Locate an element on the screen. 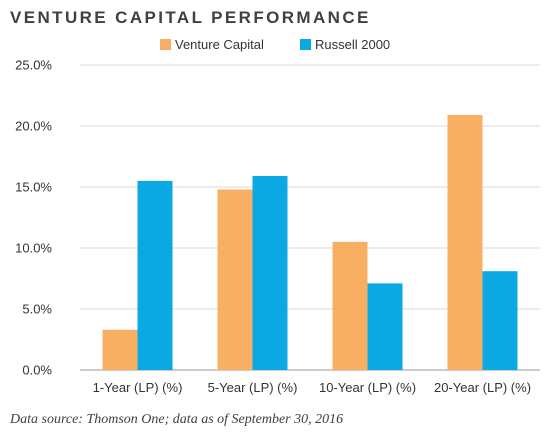 The width and height of the screenshot is (550, 437). legend: Venture Capital Russell 2000 is located at coordinates (275, 44).